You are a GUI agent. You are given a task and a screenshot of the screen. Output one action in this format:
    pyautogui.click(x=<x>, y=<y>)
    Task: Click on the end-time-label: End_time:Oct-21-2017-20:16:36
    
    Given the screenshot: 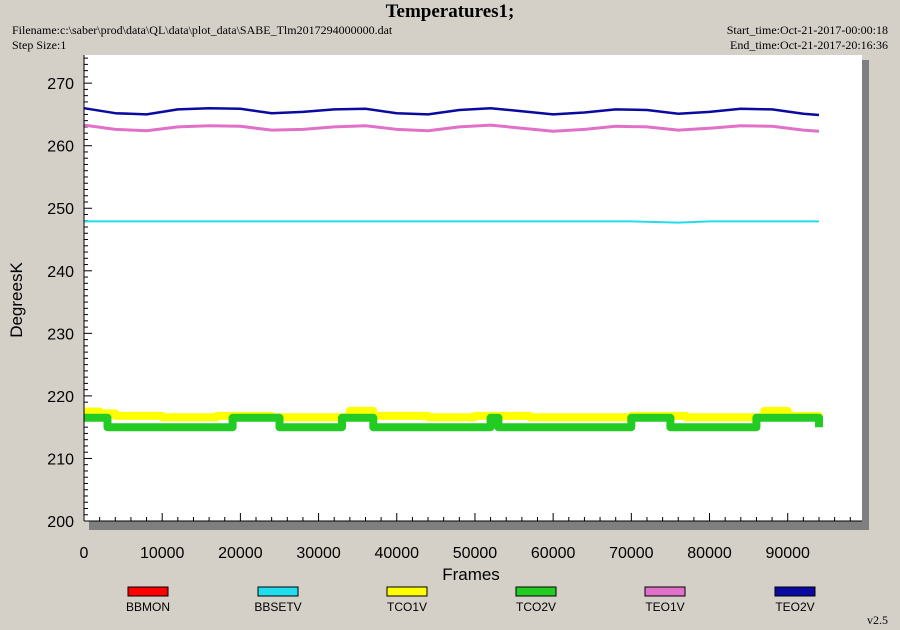 What is the action you would take?
    pyautogui.click(x=809, y=45)
    